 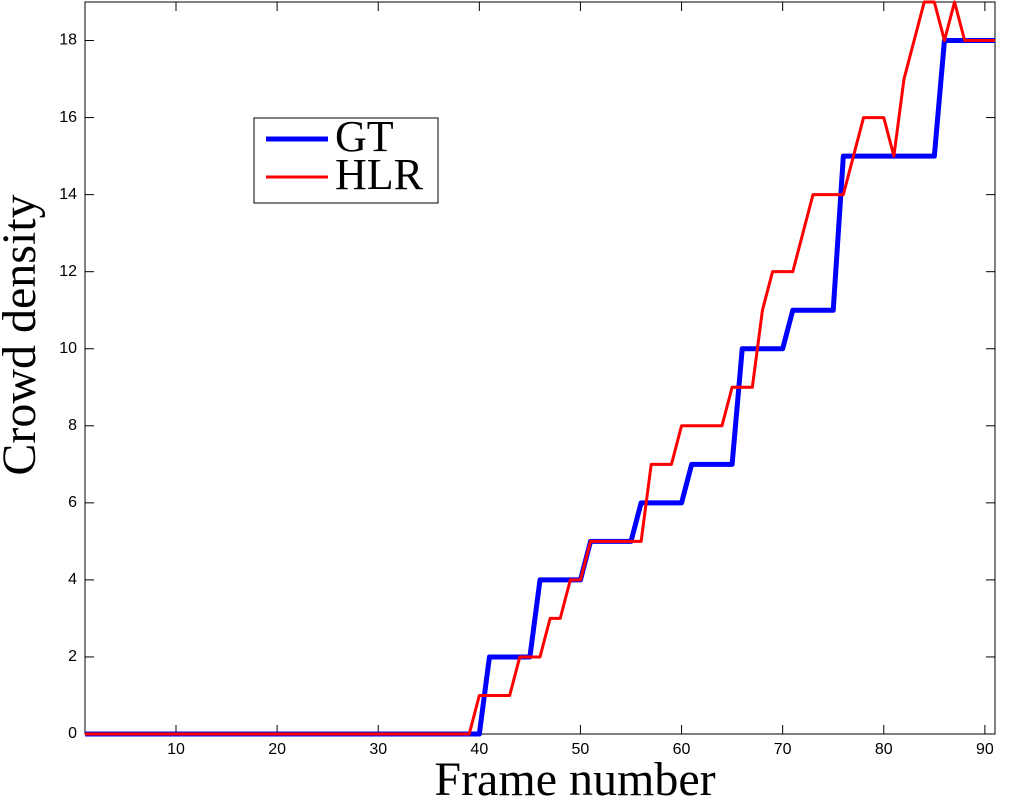 What do you see at coordinates (783, 749) in the screenshot?
I see `x-tick-label: 70` at bounding box center [783, 749].